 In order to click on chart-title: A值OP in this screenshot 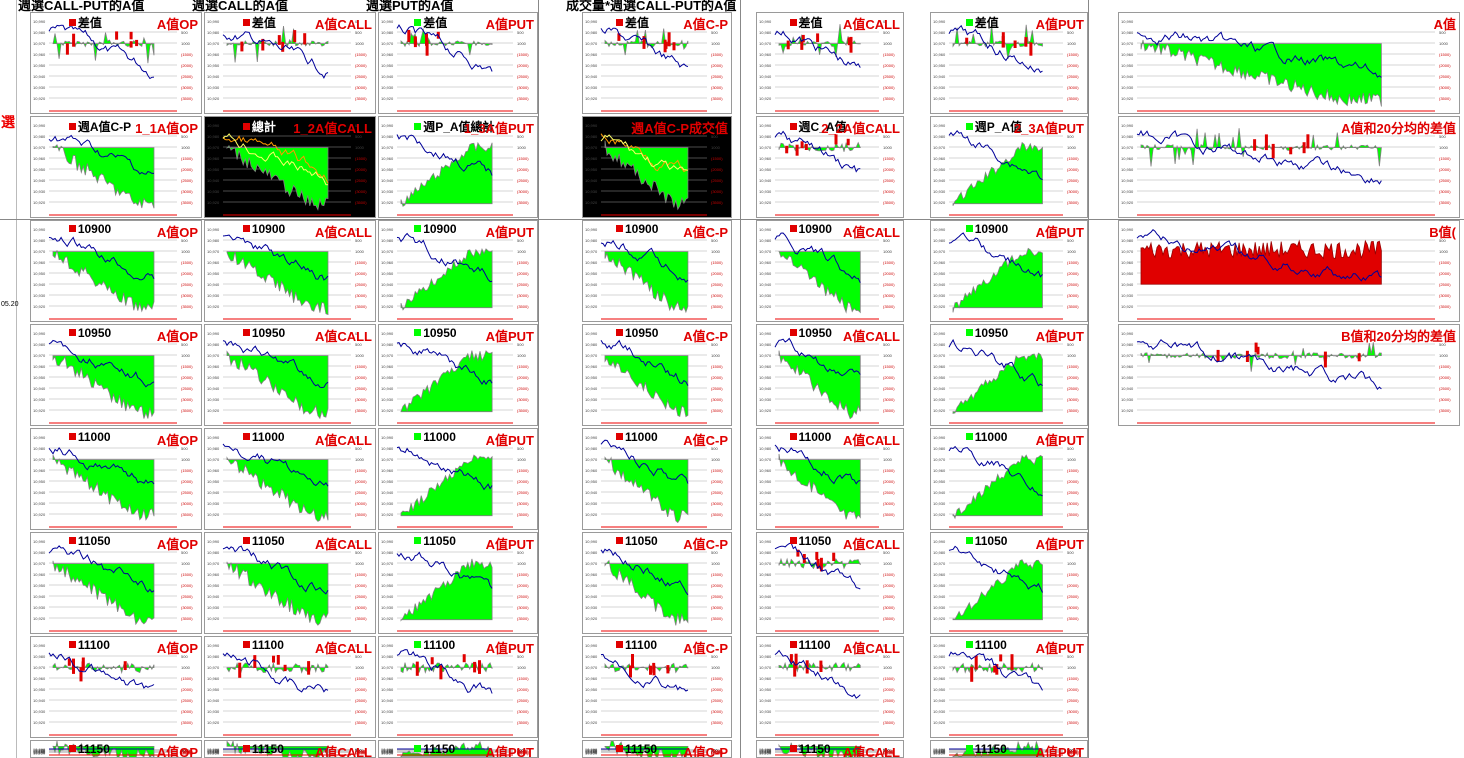, I will do `click(177, 648)`.